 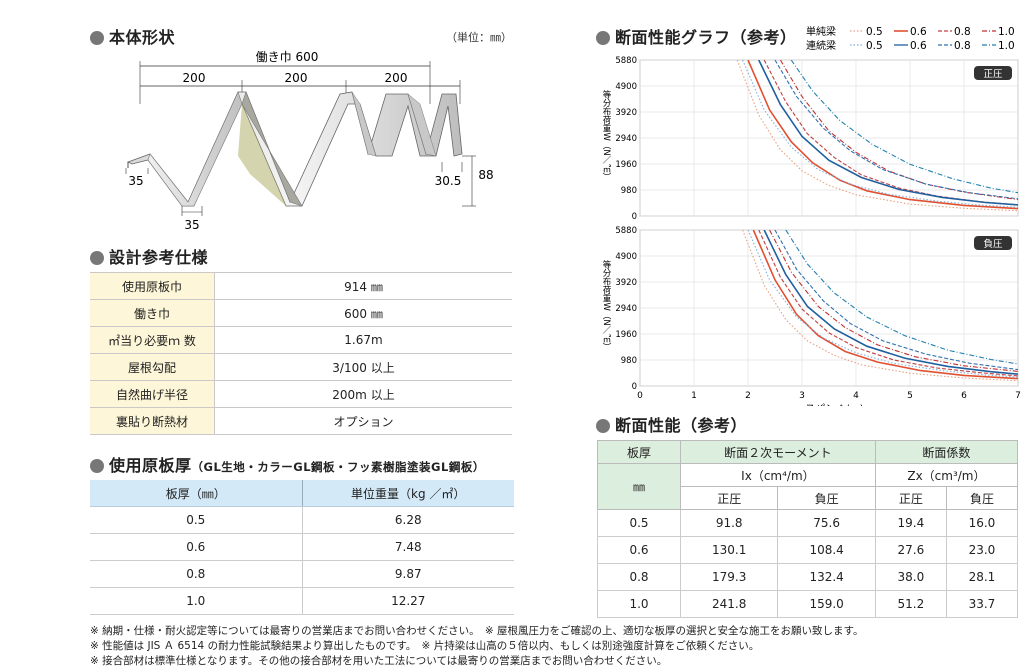 What do you see at coordinates (982, 523) in the screenshot?
I see `perf-zx-neg: 16.0` at bounding box center [982, 523].